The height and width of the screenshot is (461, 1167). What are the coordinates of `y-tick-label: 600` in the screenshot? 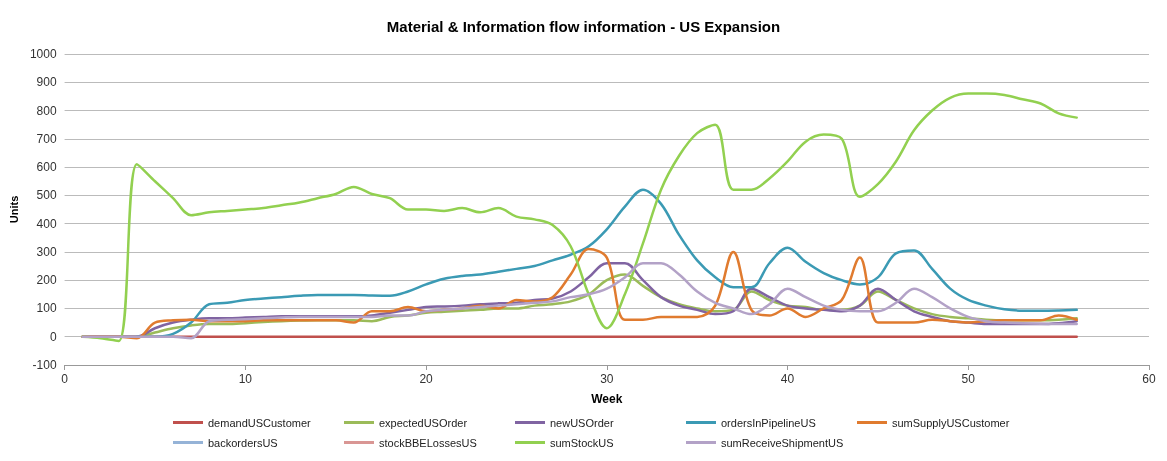 It's located at (46, 167).